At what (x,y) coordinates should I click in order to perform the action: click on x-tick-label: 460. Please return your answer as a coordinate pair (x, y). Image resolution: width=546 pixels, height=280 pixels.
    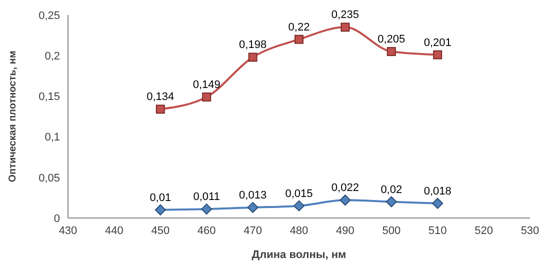
    Looking at the image, I should click on (206, 230).